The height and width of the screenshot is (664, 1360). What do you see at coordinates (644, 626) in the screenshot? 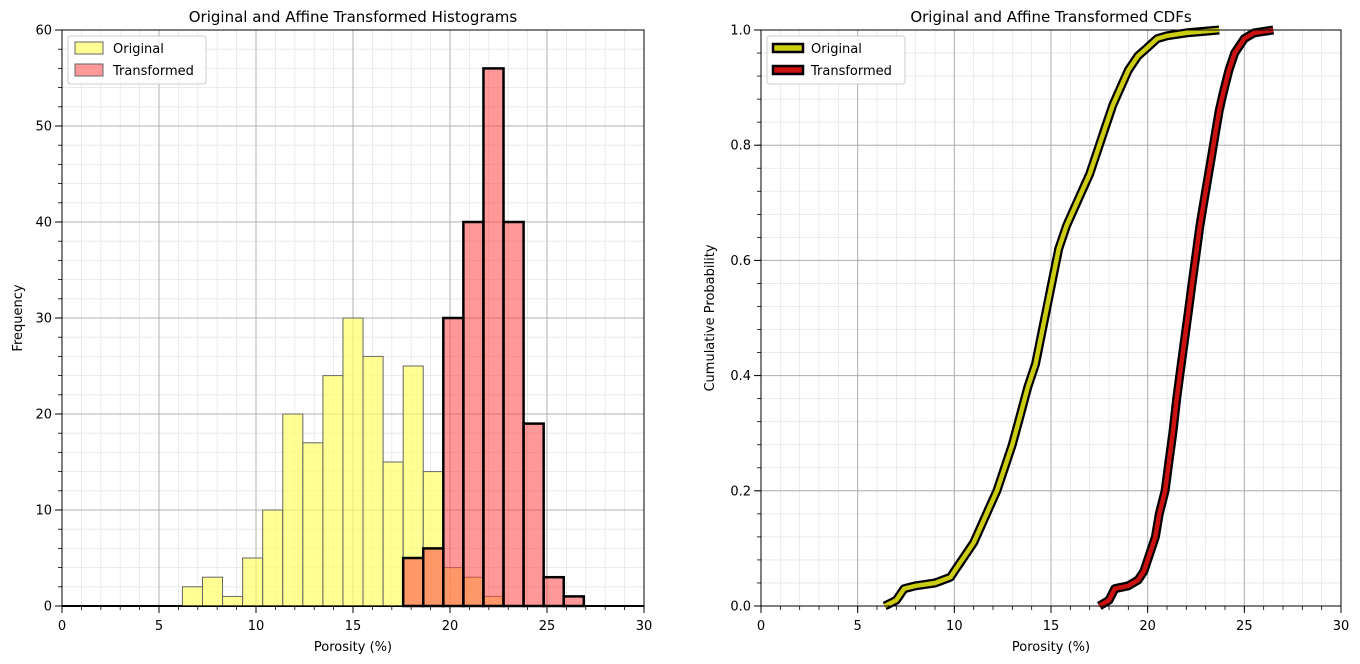
I see `histogram-x-tick-label: 30` at bounding box center [644, 626].